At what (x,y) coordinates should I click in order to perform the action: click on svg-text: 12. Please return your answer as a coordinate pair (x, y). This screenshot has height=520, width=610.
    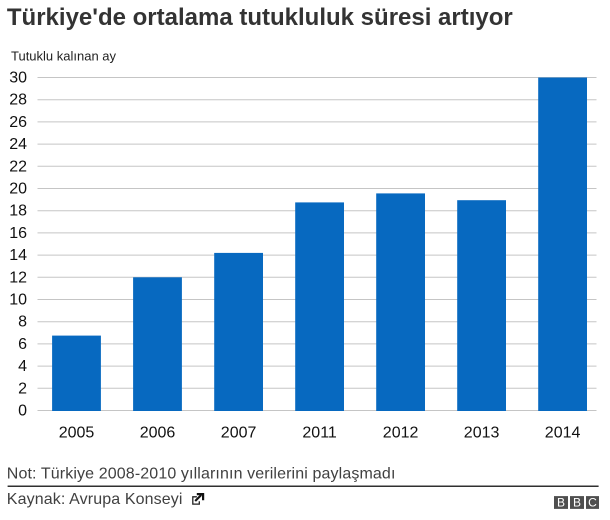
    Looking at the image, I should click on (18, 277).